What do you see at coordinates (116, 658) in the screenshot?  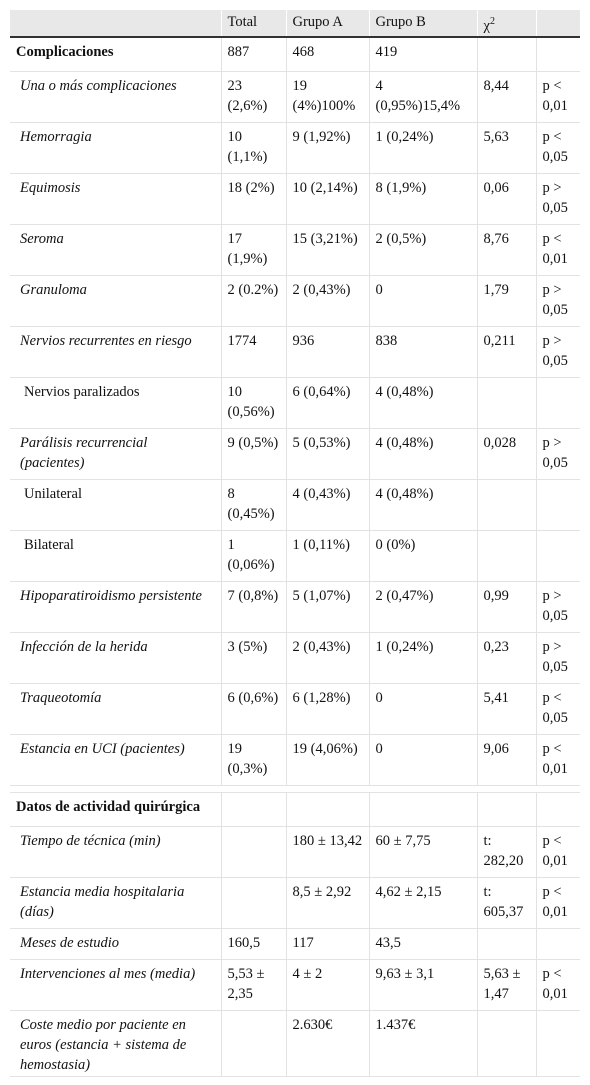 I see `row-label: Infección de la herida` at bounding box center [116, 658].